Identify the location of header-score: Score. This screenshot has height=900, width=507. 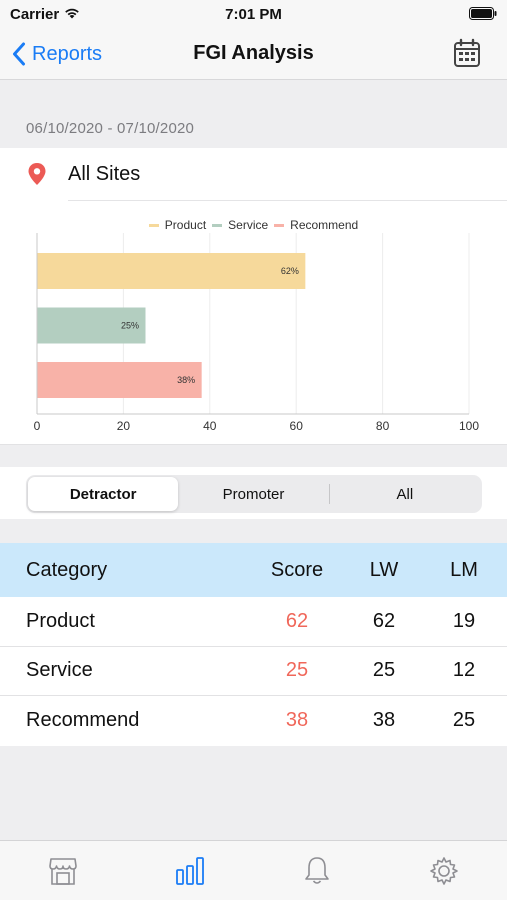
(297, 569).